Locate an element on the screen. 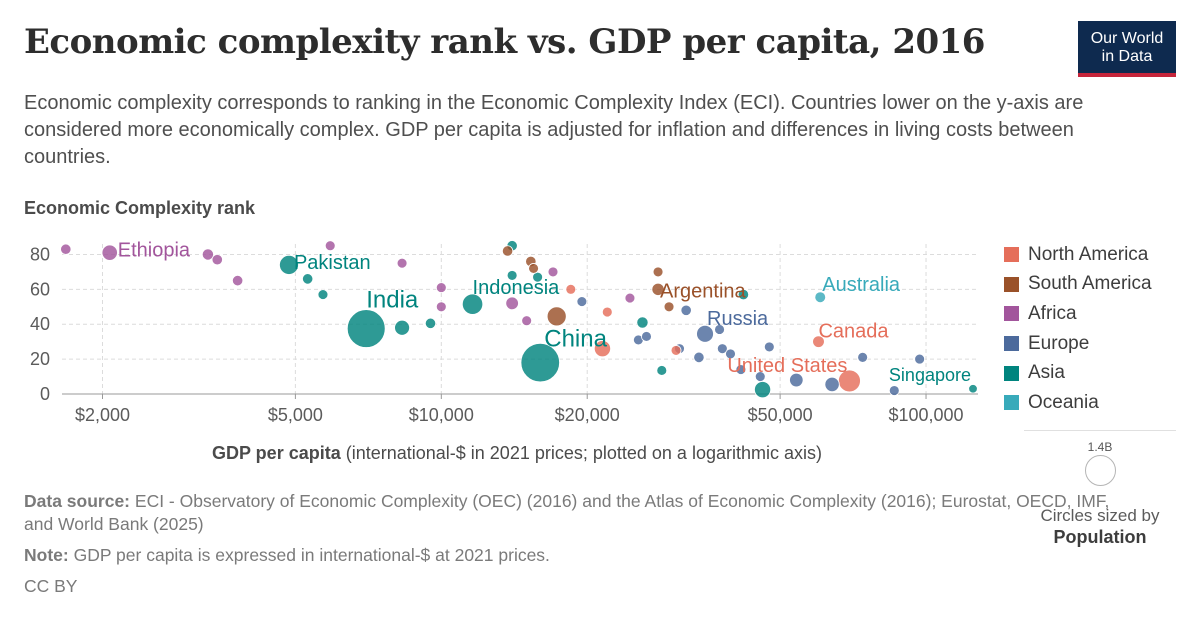  note-label: Note: is located at coordinates (46, 555).